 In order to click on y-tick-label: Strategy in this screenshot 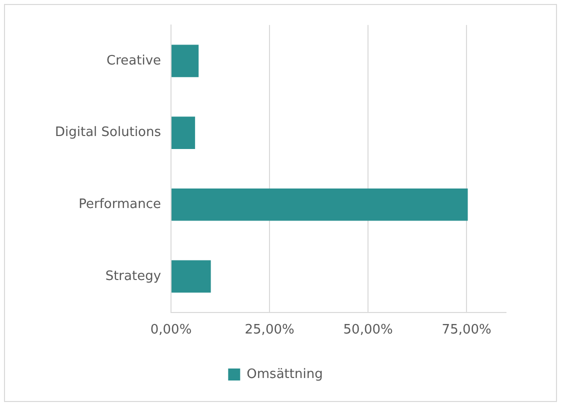, I will do `click(133, 276)`.